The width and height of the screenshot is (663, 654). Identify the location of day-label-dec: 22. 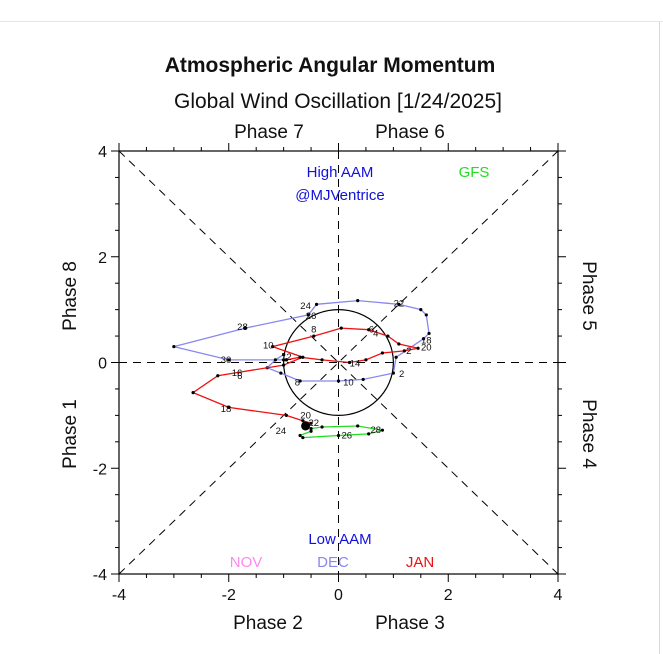
(399, 303).